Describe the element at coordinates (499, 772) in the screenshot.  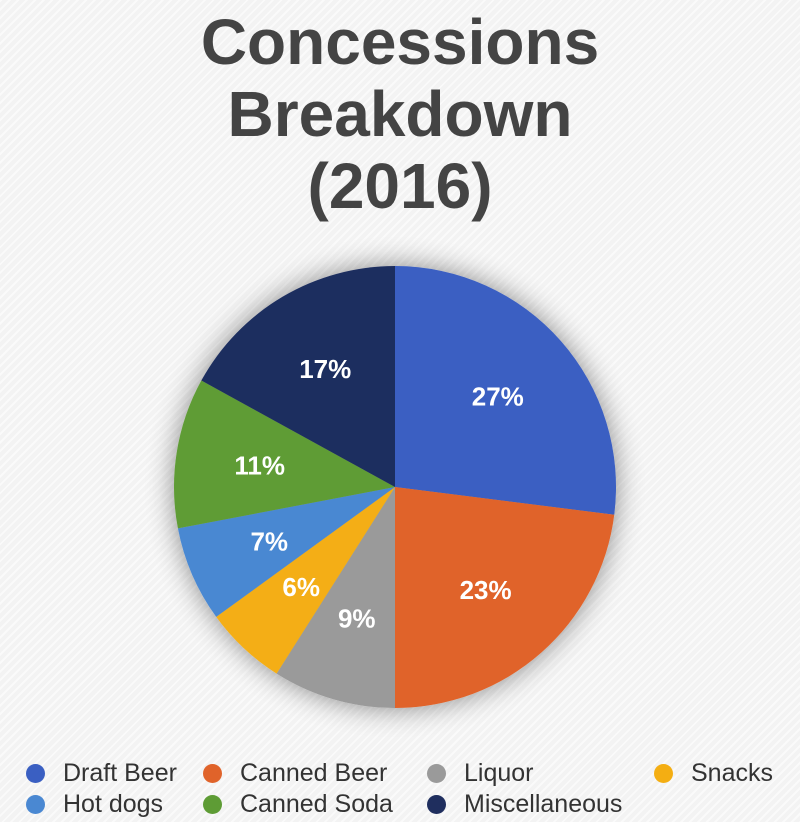
I see `legend-label: Liquor` at that location.